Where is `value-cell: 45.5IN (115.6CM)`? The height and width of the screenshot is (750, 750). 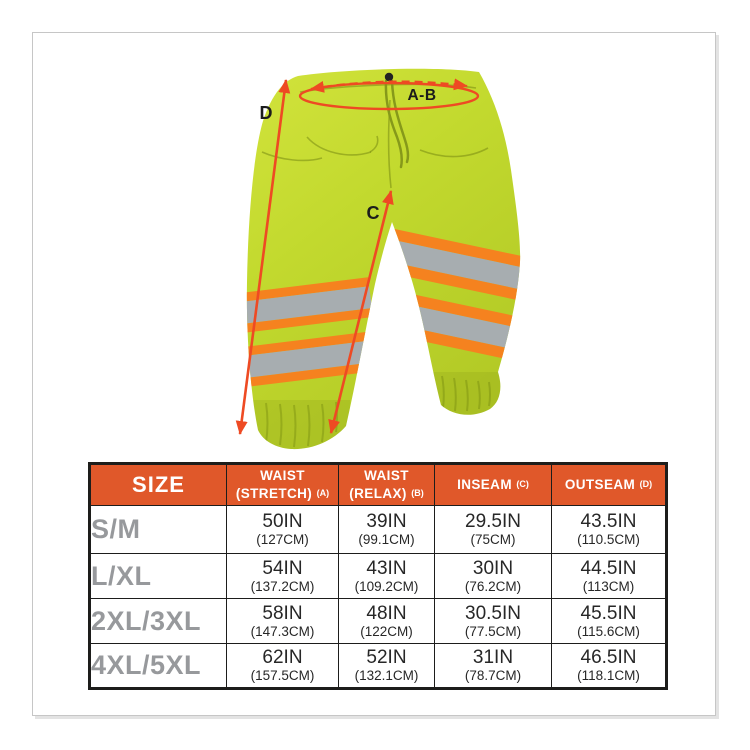
value-cell: 45.5IN (115.6CM) is located at coordinates (609, 621).